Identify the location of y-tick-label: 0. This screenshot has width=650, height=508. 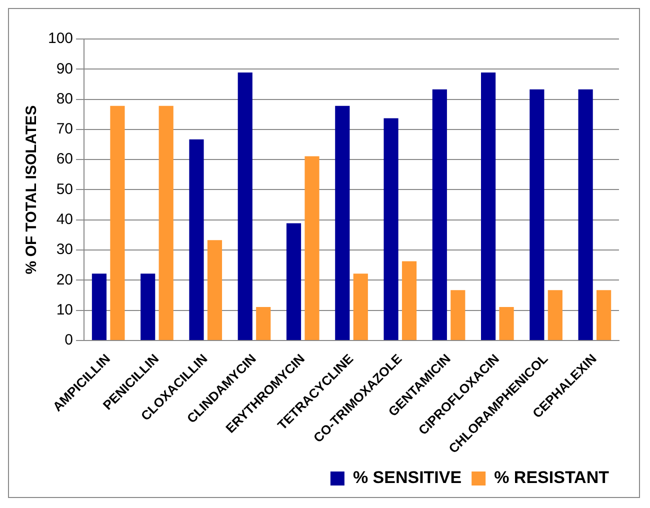
(69, 340).